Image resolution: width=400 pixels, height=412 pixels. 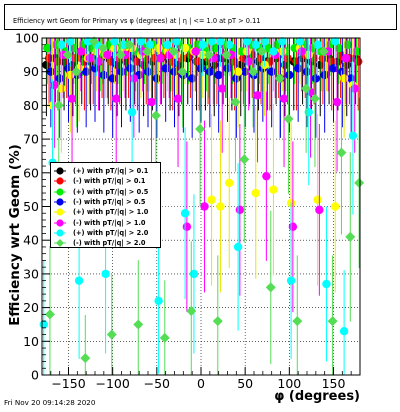 What do you see at coordinates (109, 181) in the screenshot?
I see `legend-label: (-) with pT/|q| > 0.1` at bounding box center [109, 181].